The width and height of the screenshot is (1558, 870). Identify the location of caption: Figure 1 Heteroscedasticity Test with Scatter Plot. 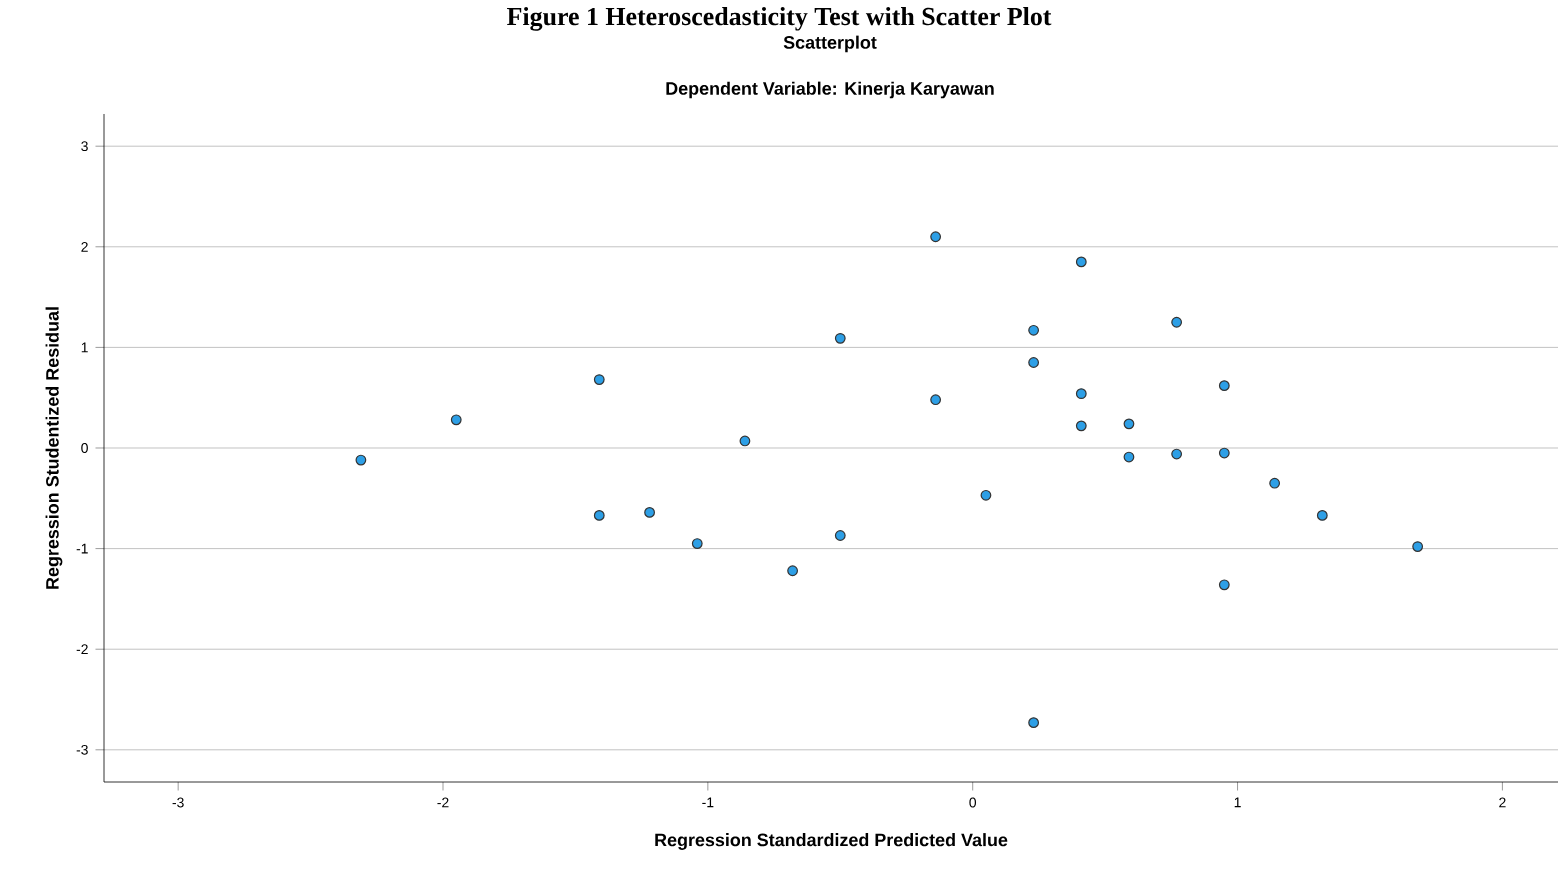
(779, 19).